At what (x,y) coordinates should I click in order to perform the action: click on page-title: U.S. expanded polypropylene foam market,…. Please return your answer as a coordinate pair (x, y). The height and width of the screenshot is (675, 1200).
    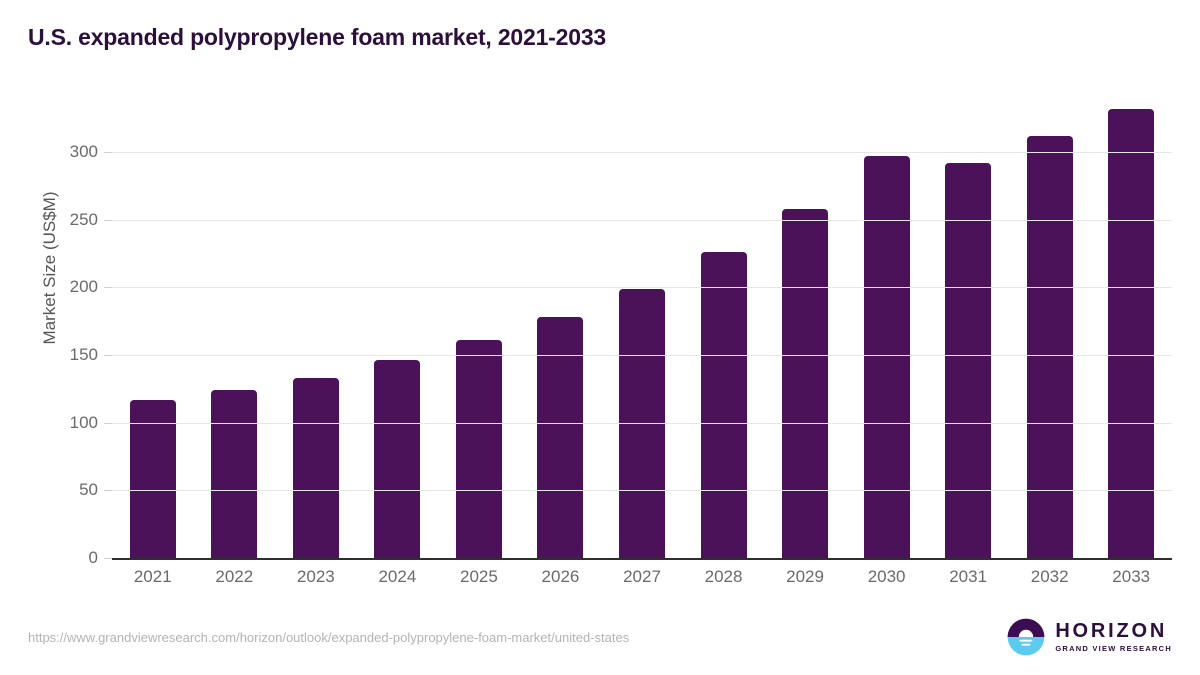
    Looking at the image, I should click on (317, 37).